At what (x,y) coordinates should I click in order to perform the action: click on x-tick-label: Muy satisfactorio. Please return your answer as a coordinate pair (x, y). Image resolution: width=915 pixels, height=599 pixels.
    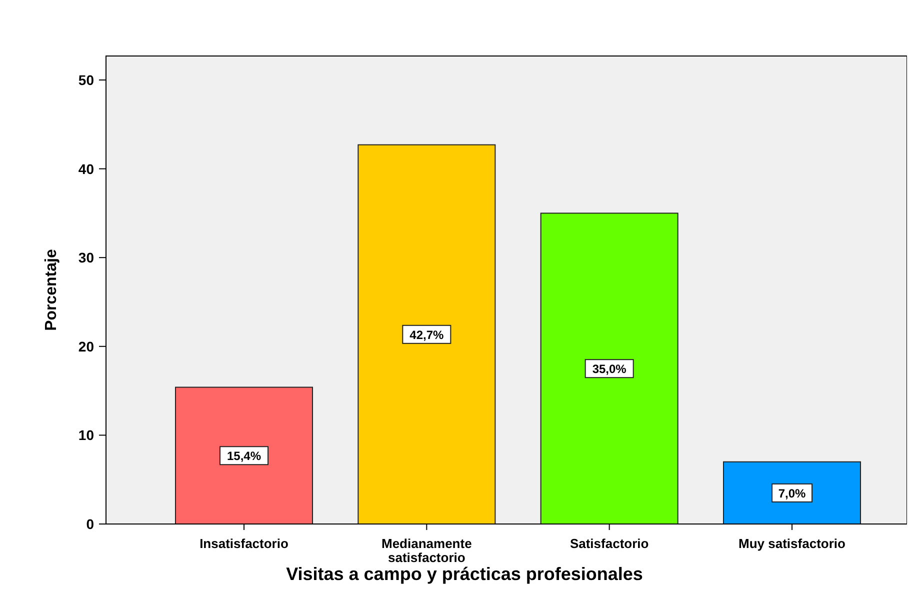
    Looking at the image, I should click on (792, 543).